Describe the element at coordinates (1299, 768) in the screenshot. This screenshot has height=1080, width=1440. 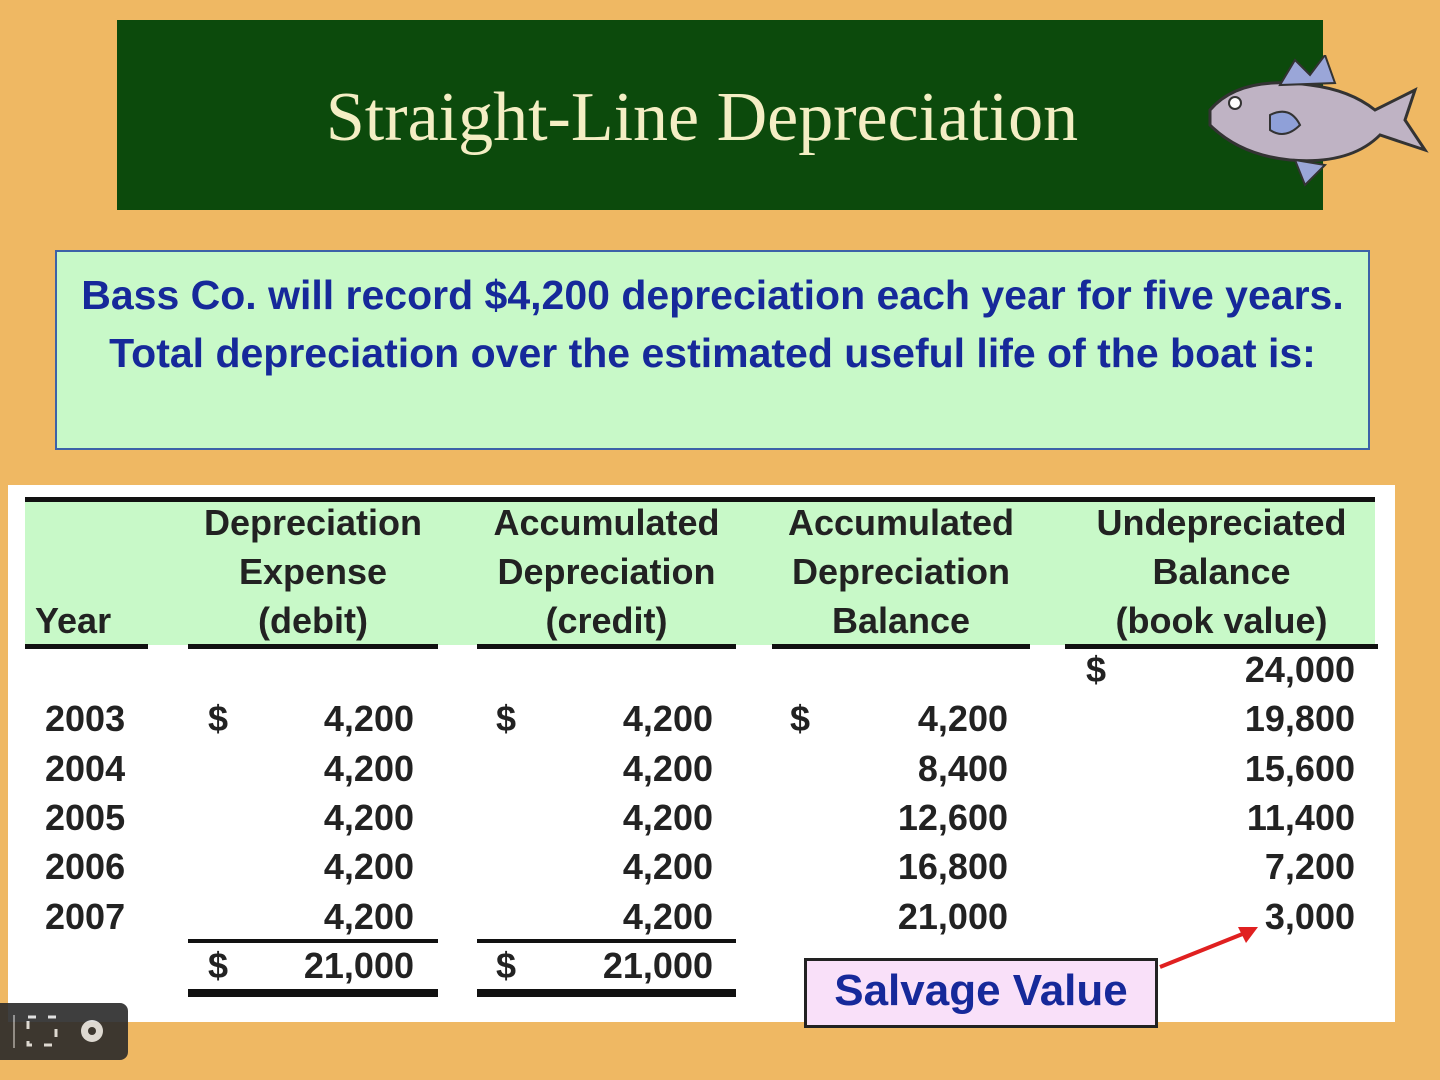
I see `amount-cell: 15,600` at that location.